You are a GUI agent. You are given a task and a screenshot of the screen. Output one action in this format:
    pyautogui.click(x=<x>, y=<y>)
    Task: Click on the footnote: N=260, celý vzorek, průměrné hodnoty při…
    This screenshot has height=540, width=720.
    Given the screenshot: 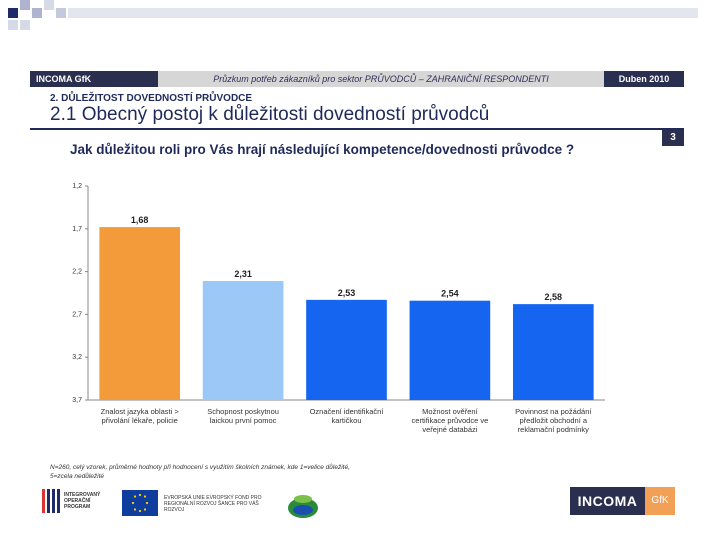 What is the action you would take?
    pyautogui.click(x=200, y=472)
    